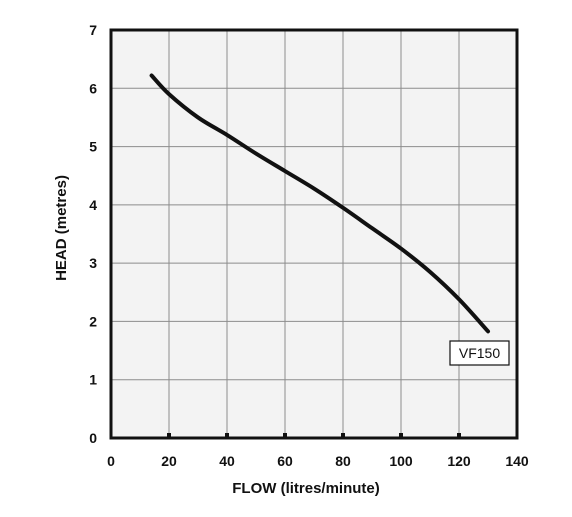  I want to click on series-label-box, so click(479, 353).